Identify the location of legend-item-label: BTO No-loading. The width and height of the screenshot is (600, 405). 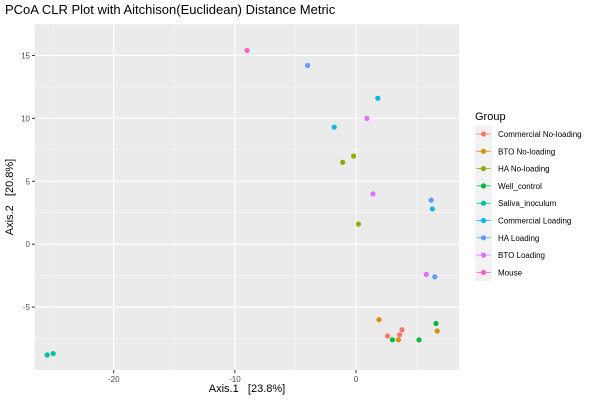
(526, 151).